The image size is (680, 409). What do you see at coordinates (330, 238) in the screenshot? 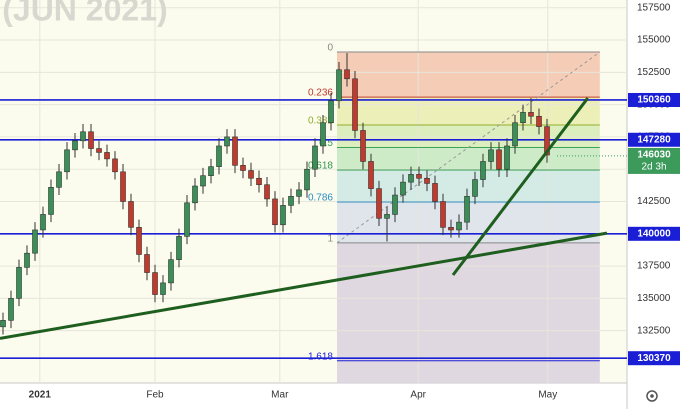
I see `fib-level-label: 1` at bounding box center [330, 238].